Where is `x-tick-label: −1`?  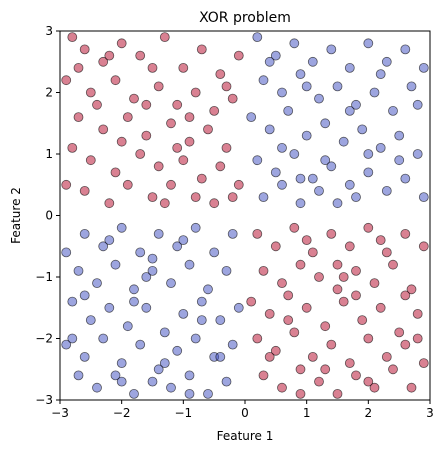
x-tick-label: −1 is located at coordinates (183, 413).